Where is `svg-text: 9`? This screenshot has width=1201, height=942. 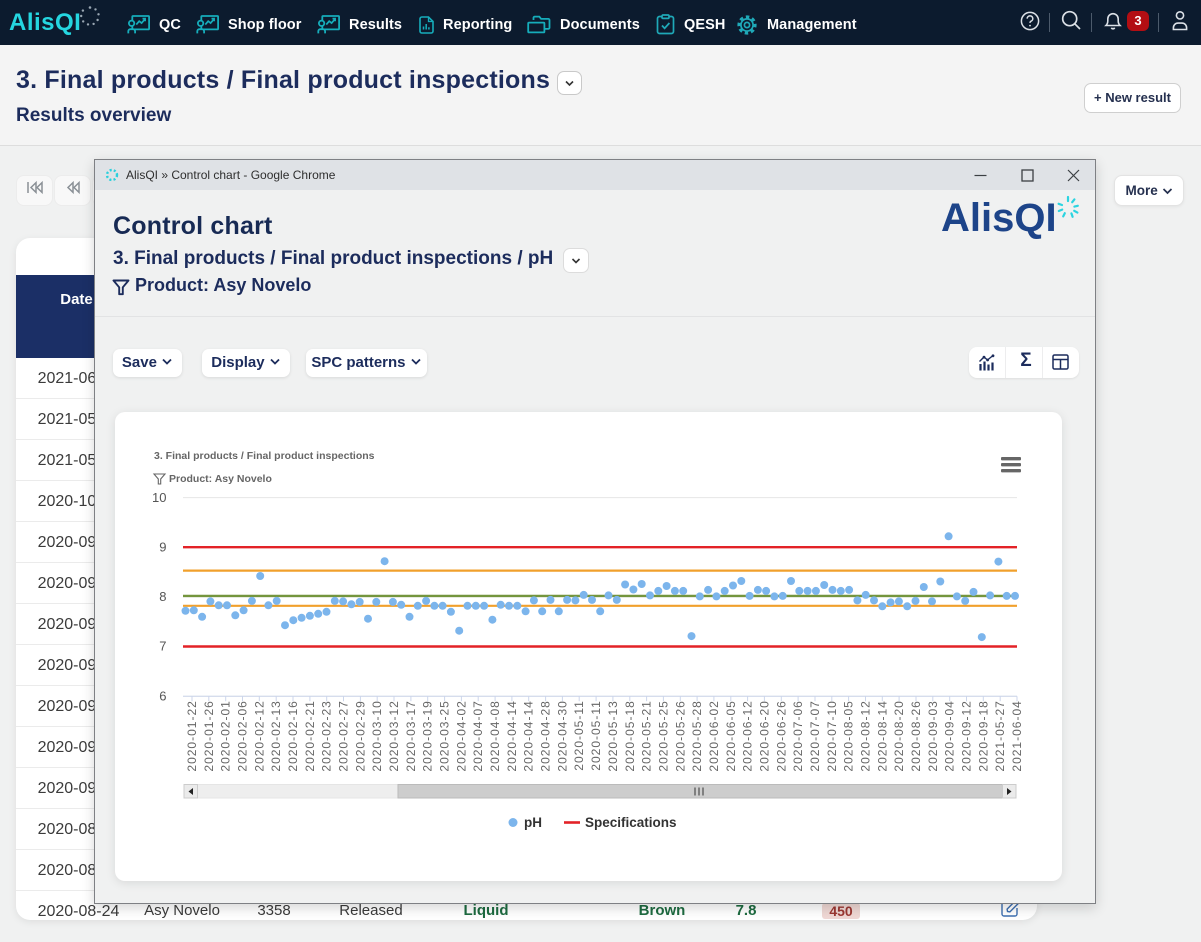 svg-text: 9 is located at coordinates (162, 546).